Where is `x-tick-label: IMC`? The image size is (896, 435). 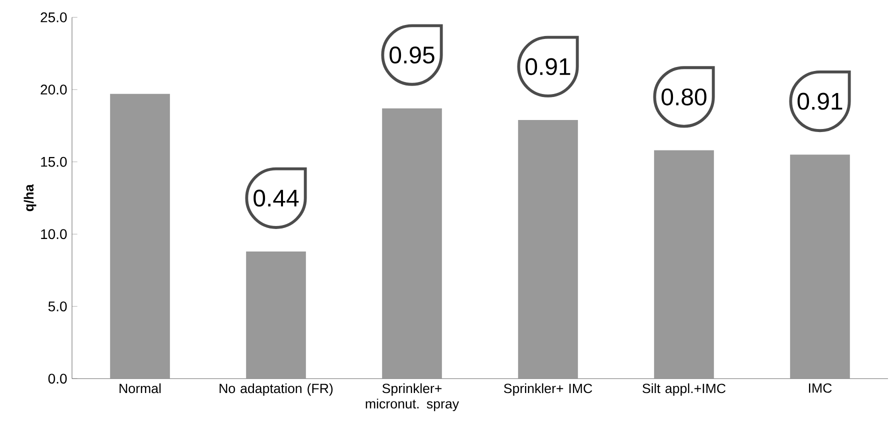 x-tick-label: IMC is located at coordinates (820, 388).